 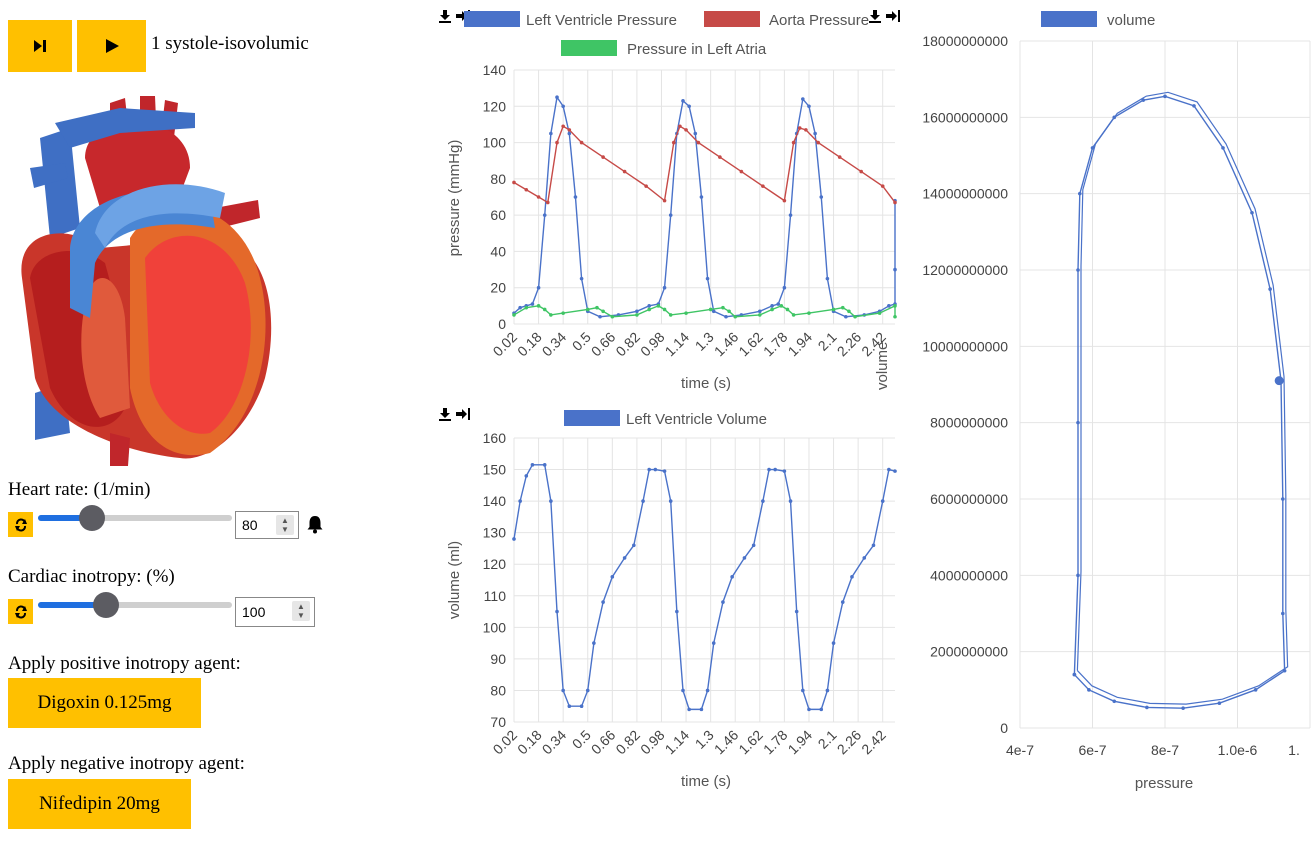 I want to click on inotropy-slider-thumb, so click(x=106, y=605).